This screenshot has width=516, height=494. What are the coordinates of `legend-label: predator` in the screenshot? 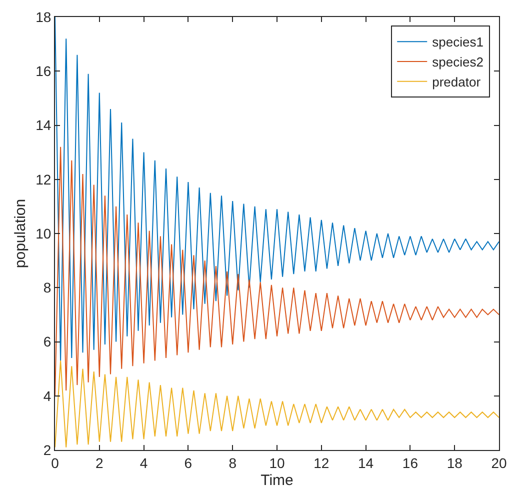 It's located at (457, 82).